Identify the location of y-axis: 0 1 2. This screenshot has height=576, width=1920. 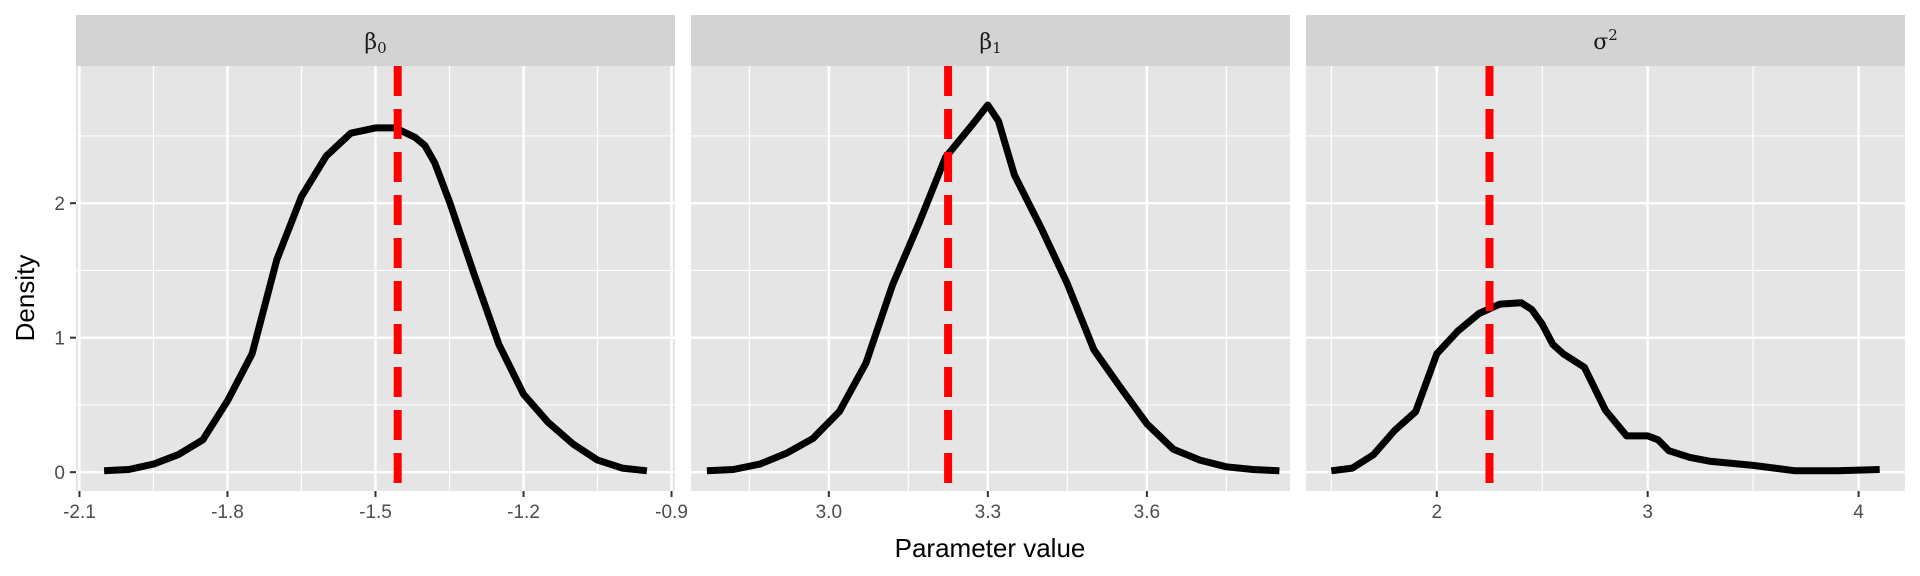
(65, 339).